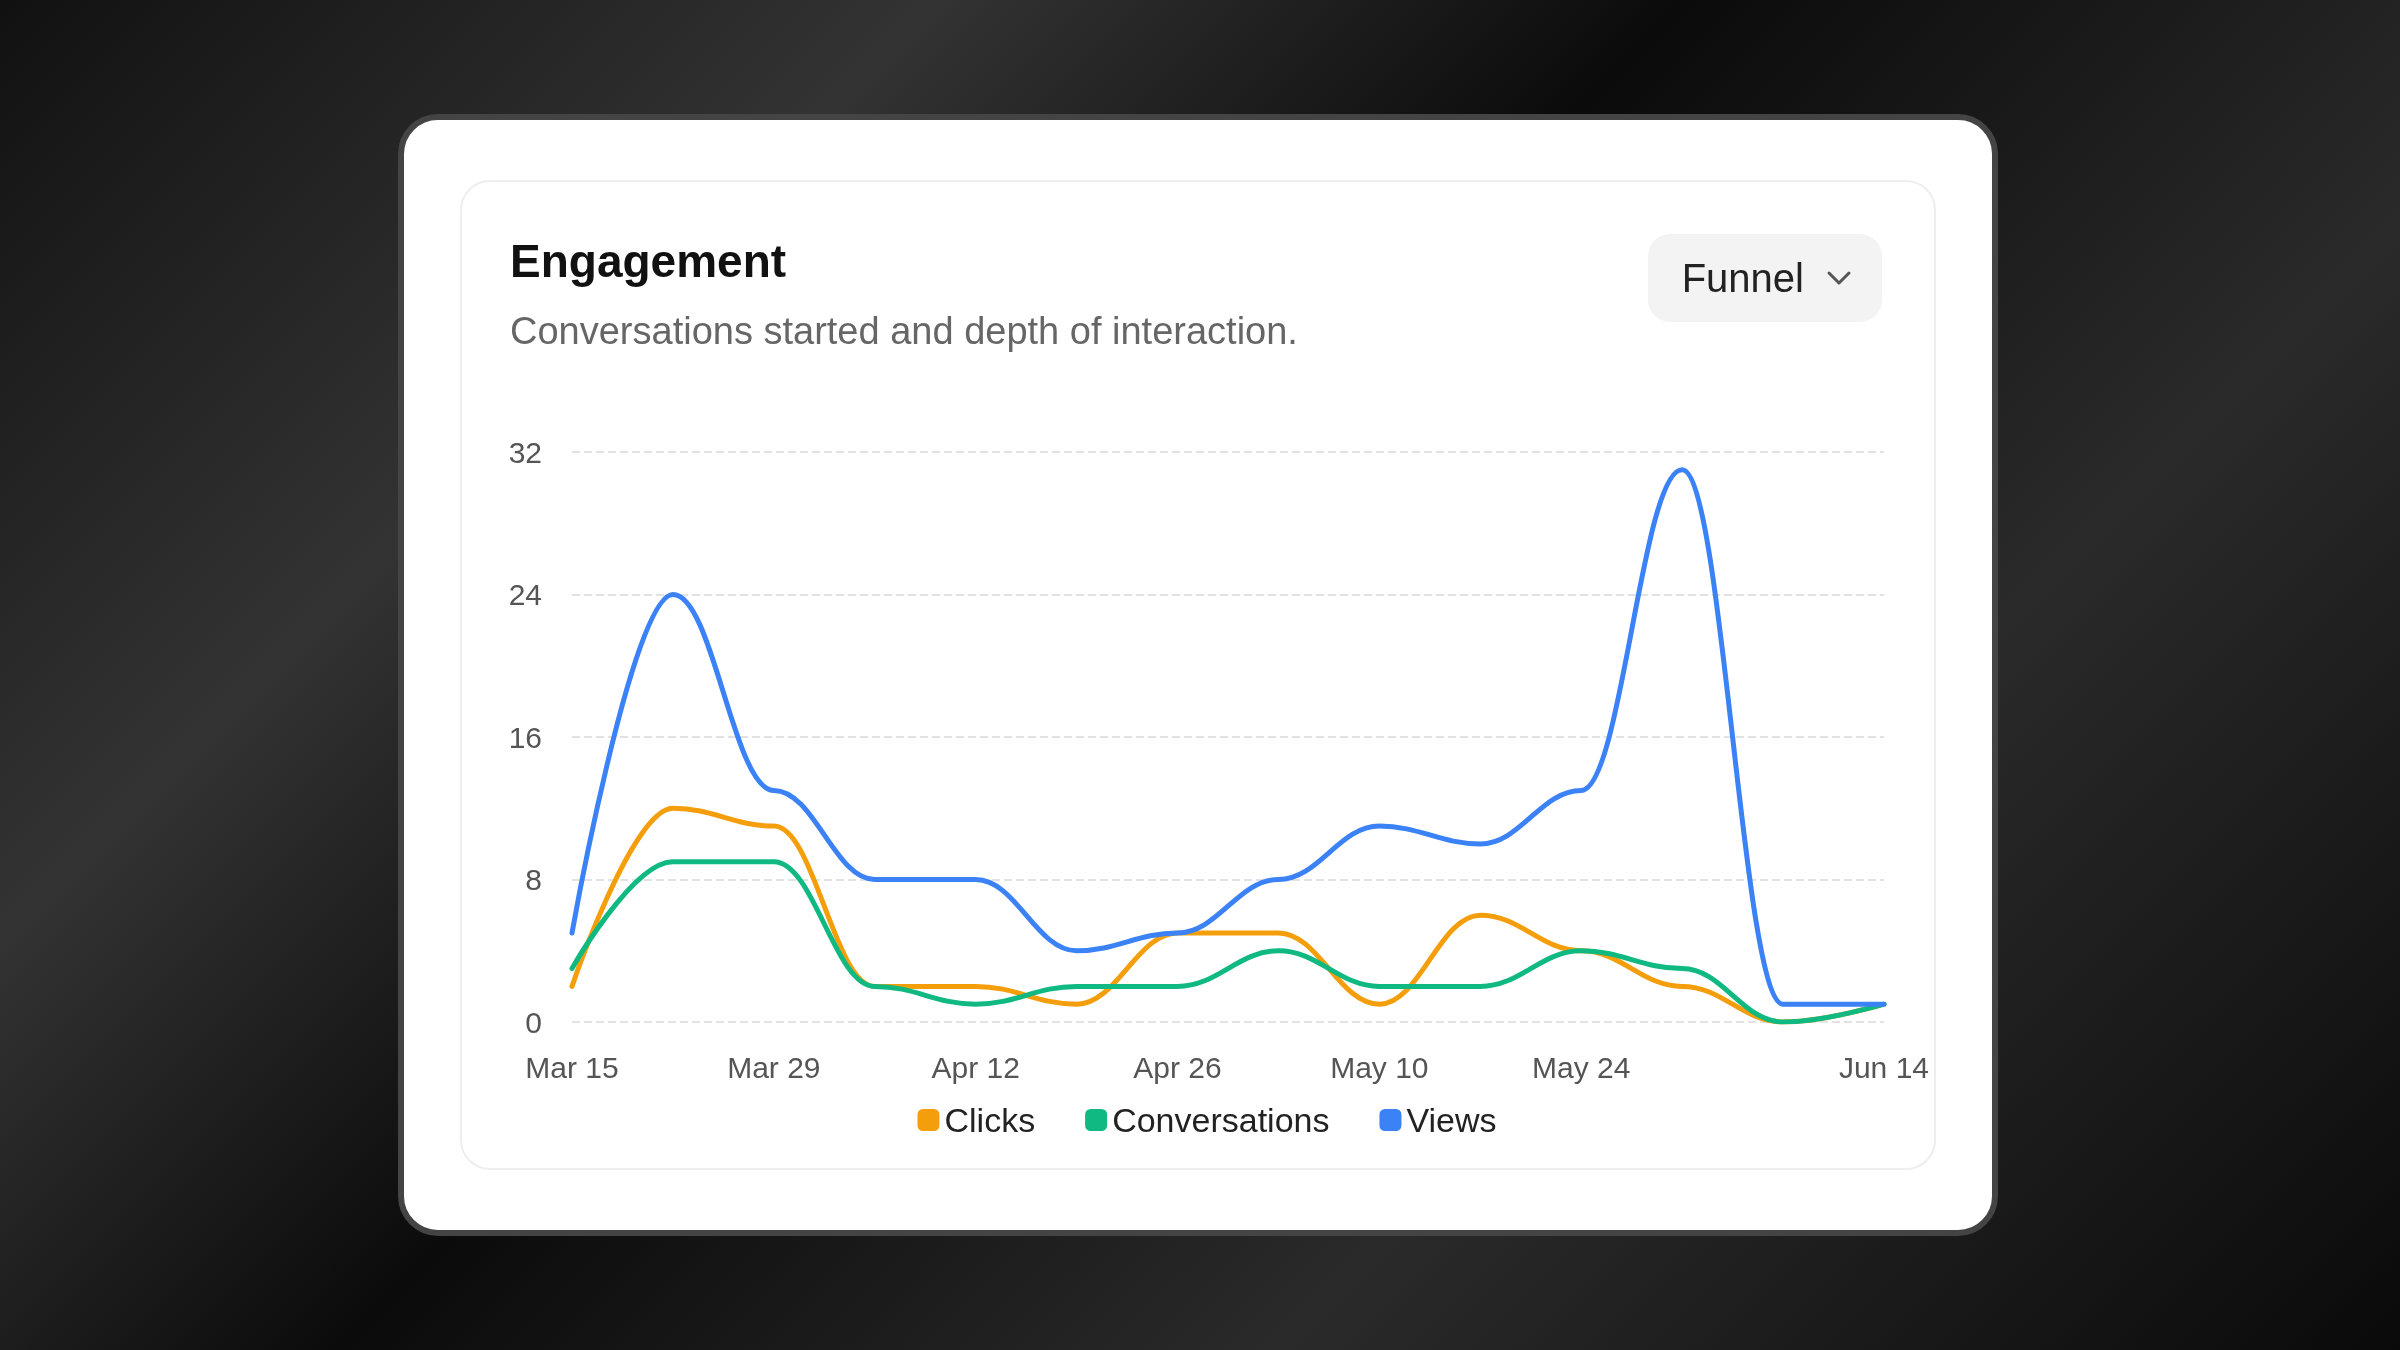 Image resolution: width=2400 pixels, height=1350 pixels. Describe the element at coordinates (525, 594) in the screenshot. I see `y-tick-label: 24` at that location.